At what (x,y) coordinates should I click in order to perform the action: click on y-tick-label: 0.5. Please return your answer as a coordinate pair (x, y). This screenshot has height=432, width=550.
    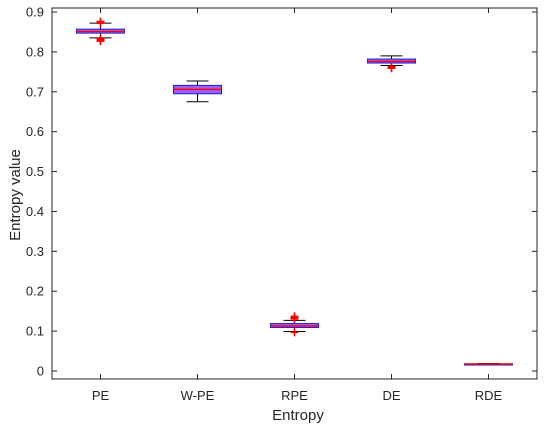
    Looking at the image, I should click on (35, 171).